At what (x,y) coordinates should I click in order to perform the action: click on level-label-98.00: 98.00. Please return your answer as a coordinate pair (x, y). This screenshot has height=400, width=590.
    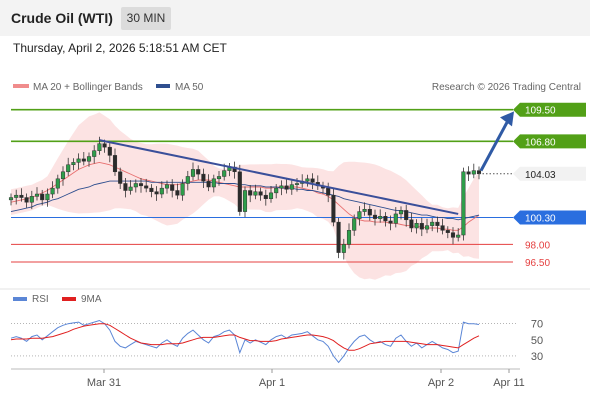
    Looking at the image, I should click on (537, 245).